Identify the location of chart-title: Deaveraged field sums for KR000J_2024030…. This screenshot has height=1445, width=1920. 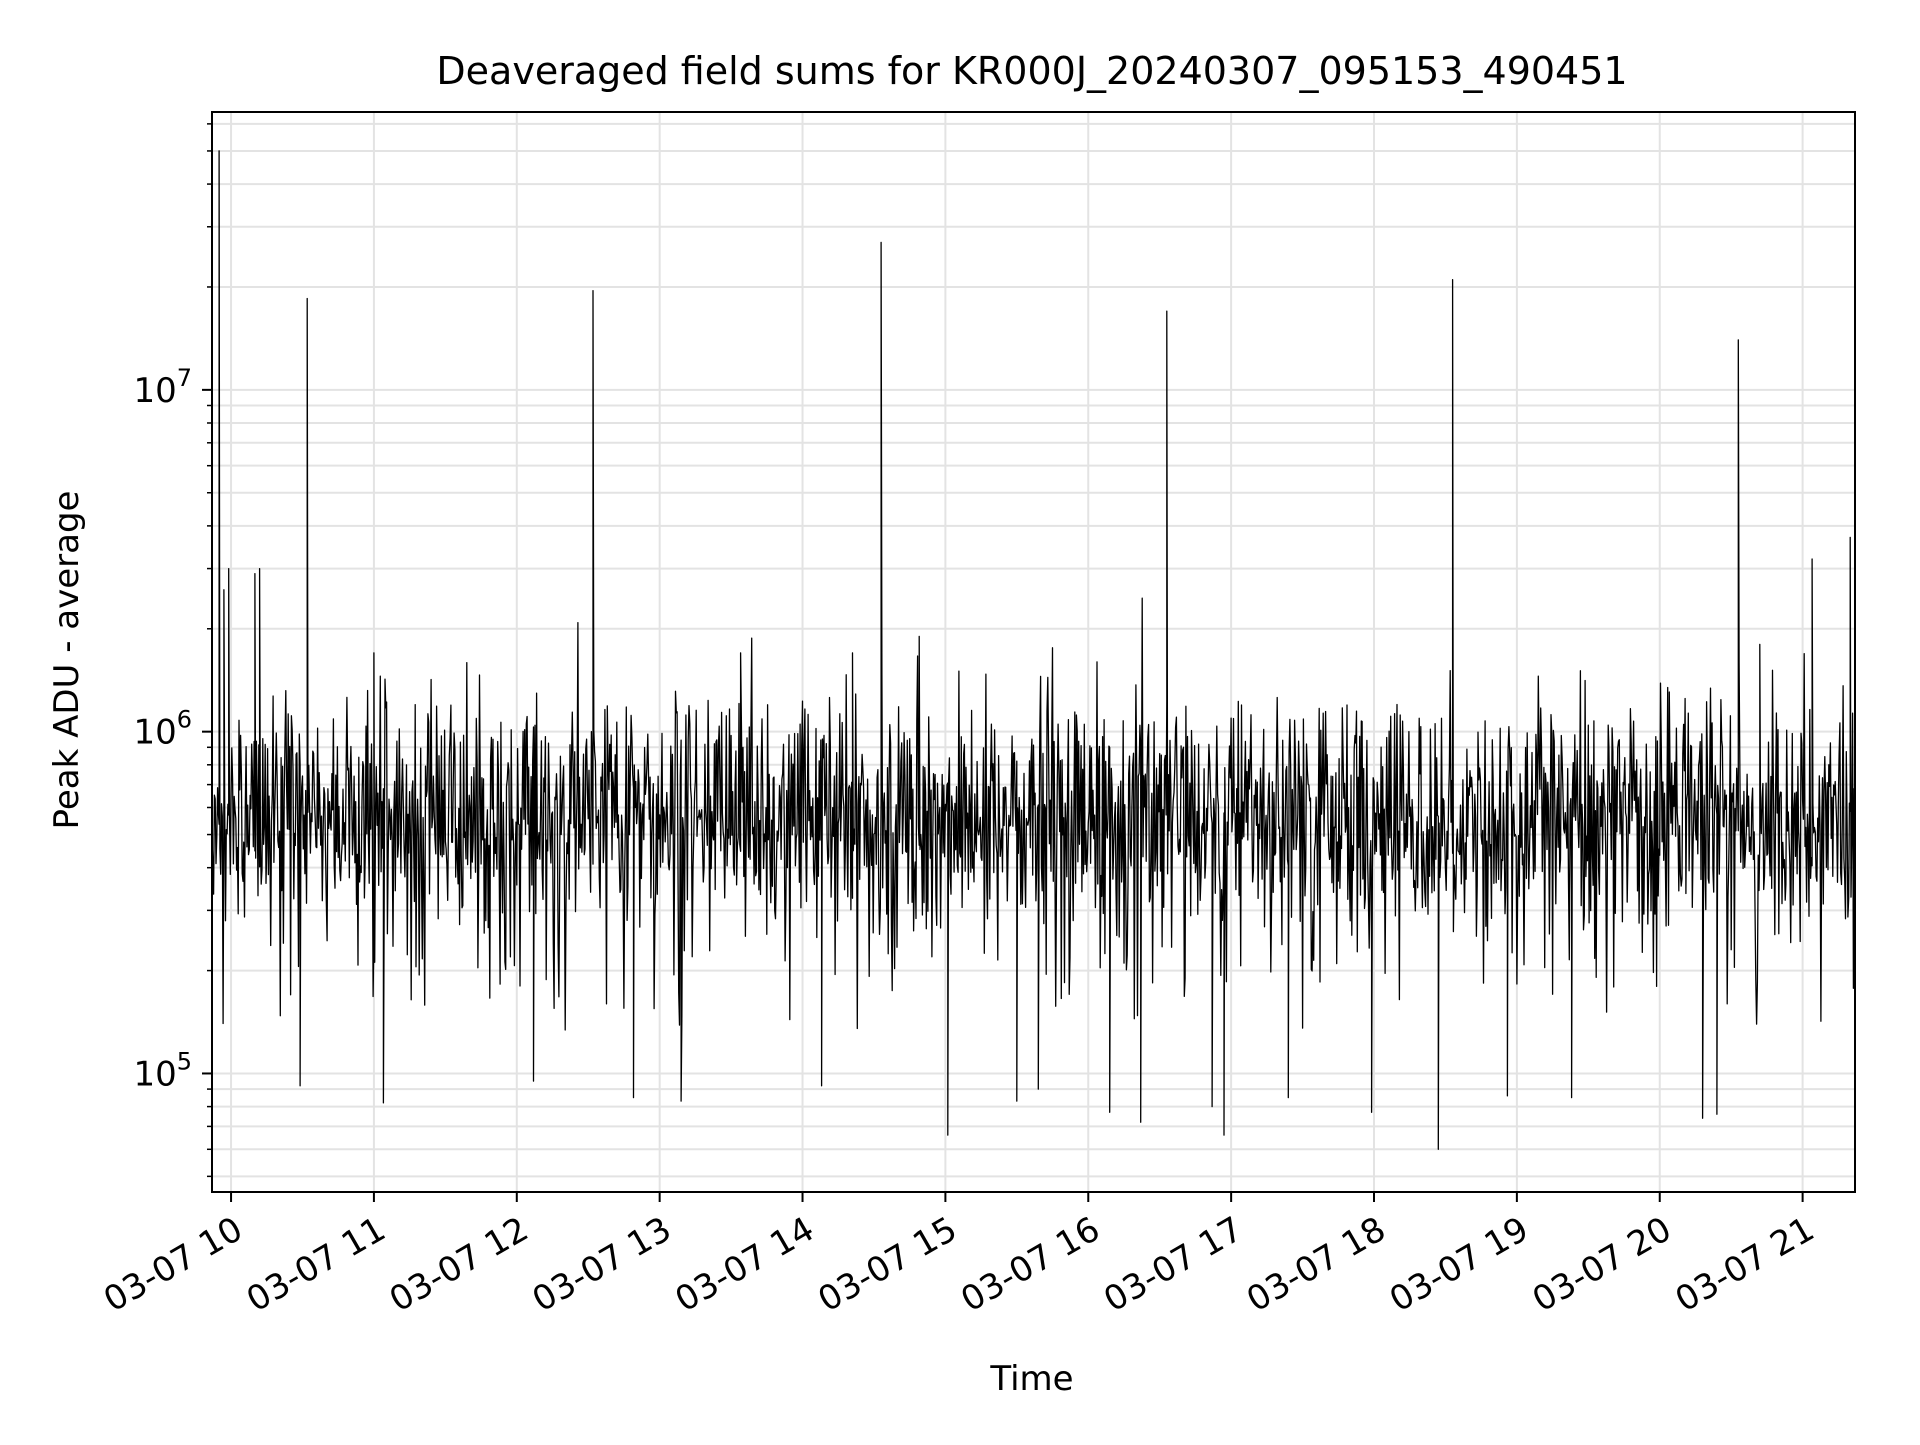
(1031, 71).